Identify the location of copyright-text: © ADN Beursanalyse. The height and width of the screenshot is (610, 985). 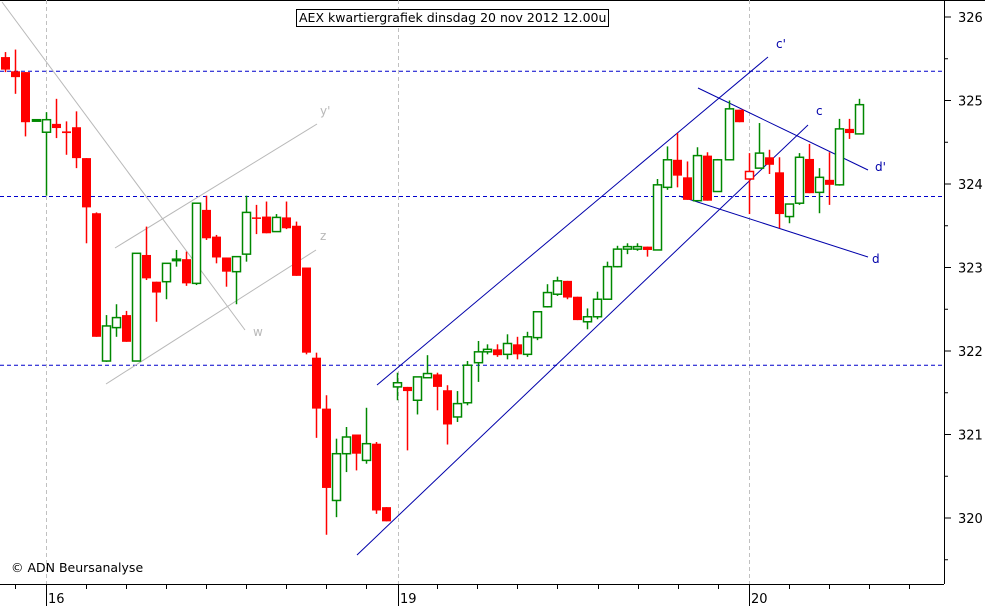
(77, 567).